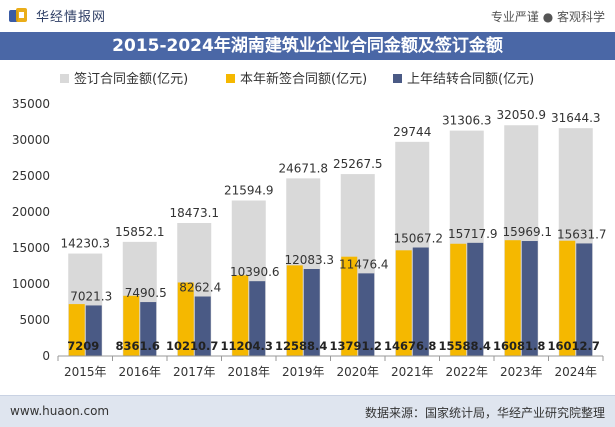 This screenshot has width=615, height=427. Describe the element at coordinates (140, 232) in the screenshot. I see `label-total: 15852.1` at that location.